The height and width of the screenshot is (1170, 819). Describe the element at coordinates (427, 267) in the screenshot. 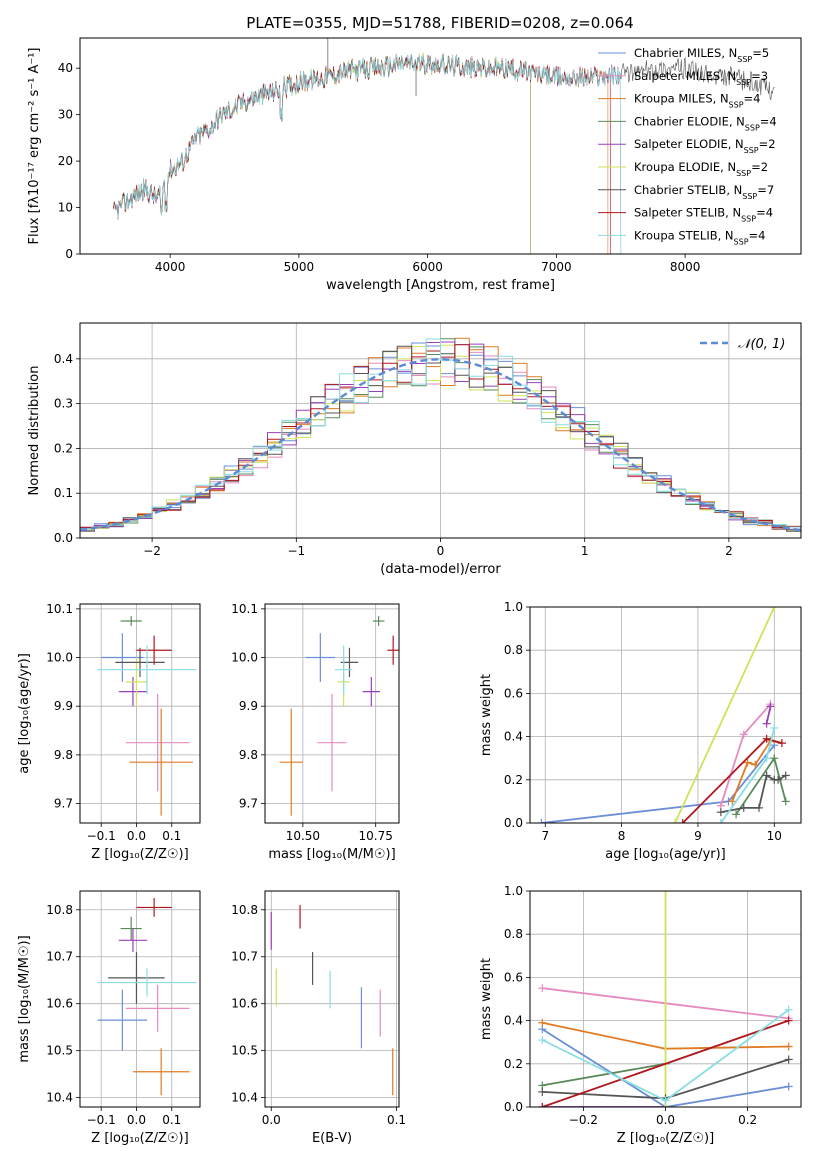

I see `spectrum-xtick-label: 6000` at that location.